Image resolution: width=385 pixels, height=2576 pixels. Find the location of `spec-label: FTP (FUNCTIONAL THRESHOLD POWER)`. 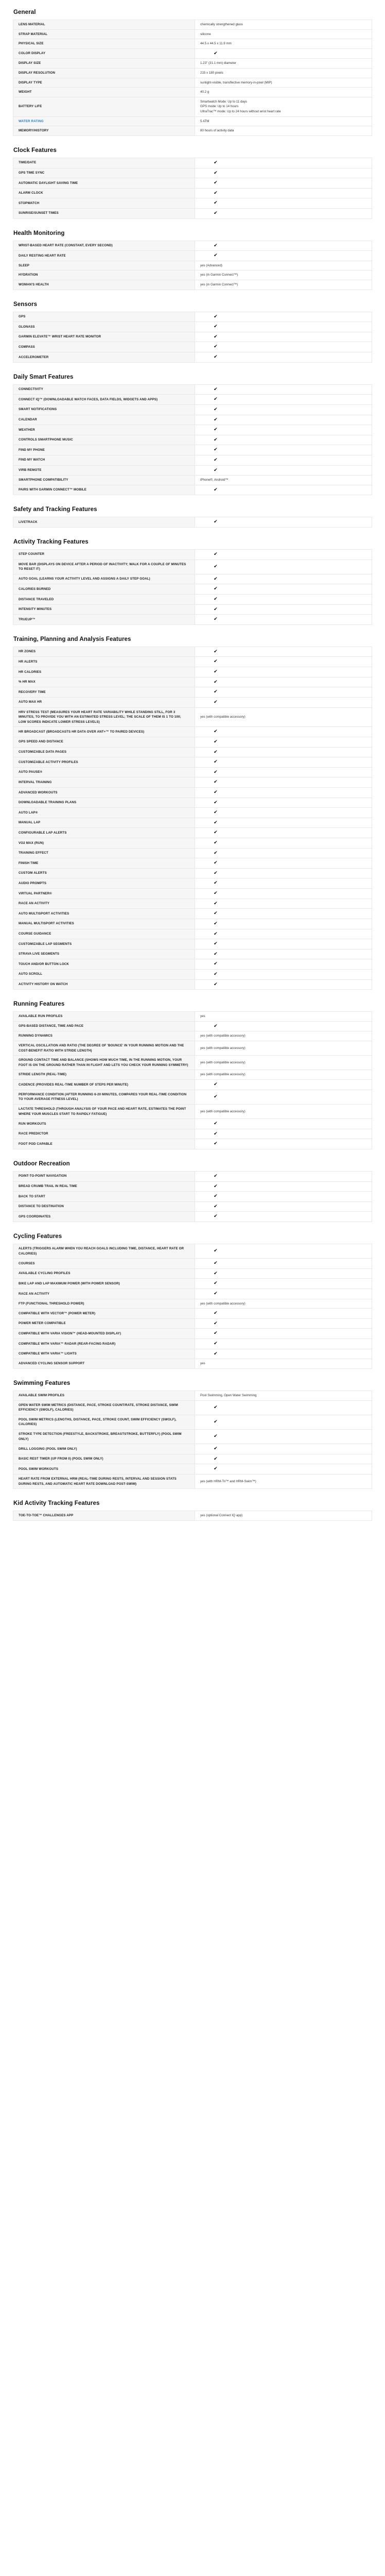

spec-label: FTP (FUNCTIONAL THRESHOLD POWER) is located at coordinates (104, 1303).